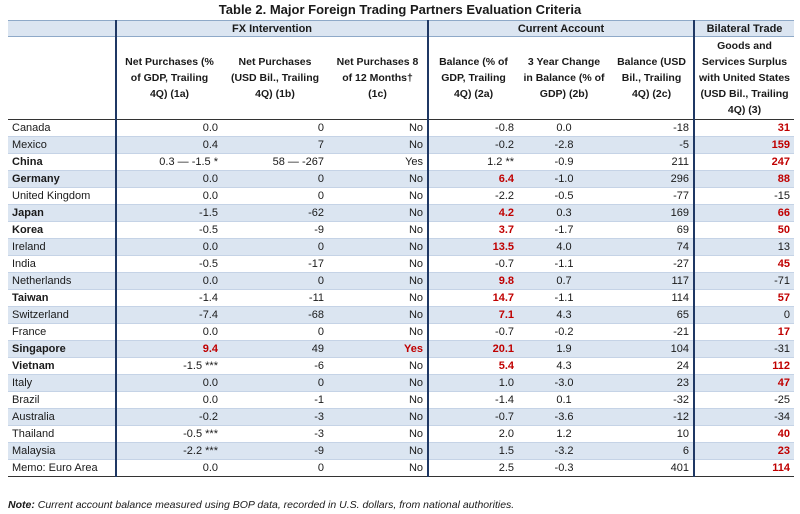 Image resolution: width=800 pixels, height=514 pixels. Describe the element at coordinates (168, 162) in the screenshot. I see `cell-1a: 0.3 — -1.5 *` at that location.